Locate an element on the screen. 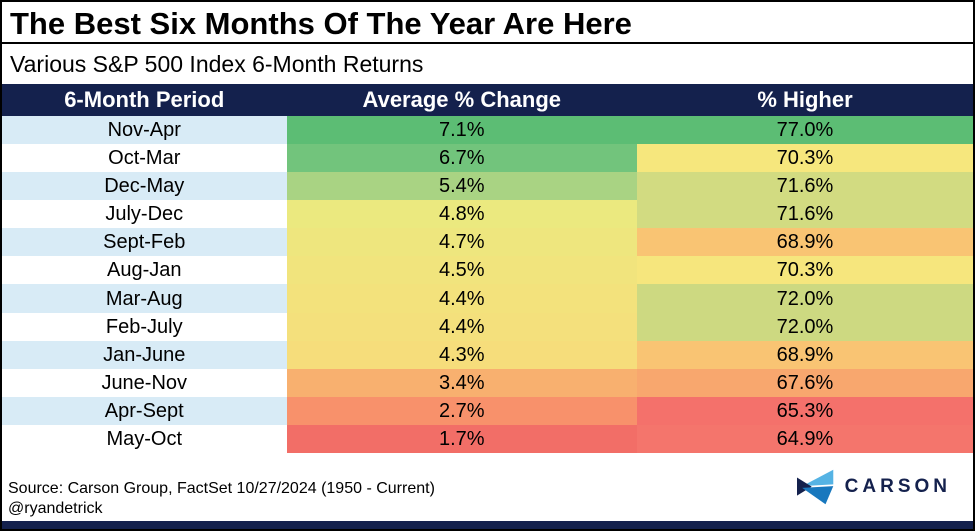 The height and width of the screenshot is (531, 975). carson-logo: CARSON is located at coordinates (884, 487).